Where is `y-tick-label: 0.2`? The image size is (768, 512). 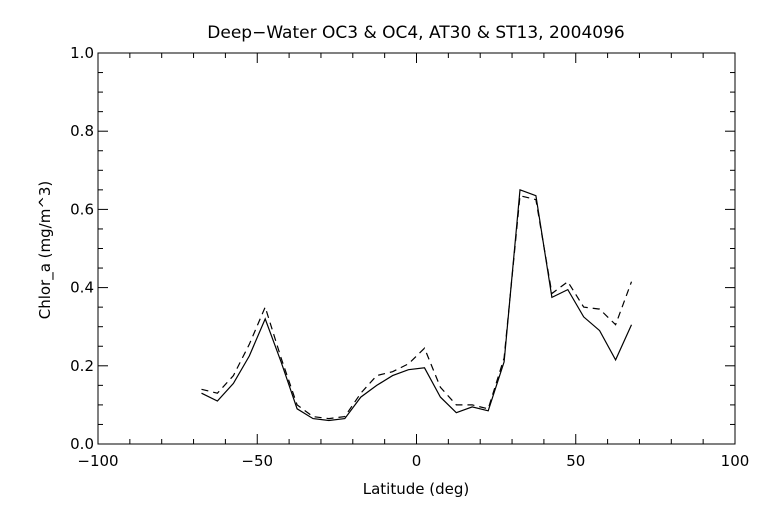
y-tick-label: 0.2 is located at coordinates (82, 366).